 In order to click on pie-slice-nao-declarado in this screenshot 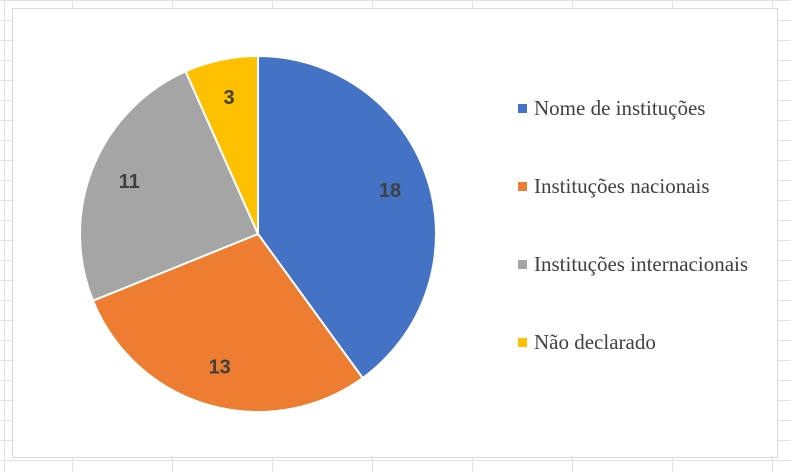, I will do `click(221, 145)`.